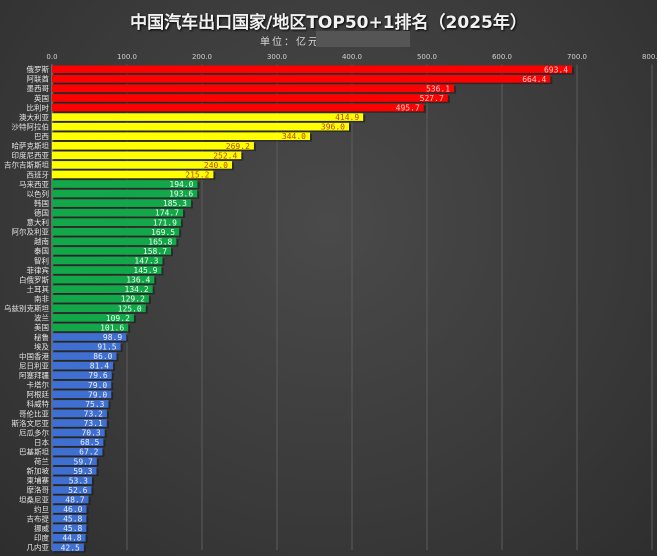  Describe the element at coordinates (38, 289) in the screenshot. I see `category-label: 土耳其` at that location.